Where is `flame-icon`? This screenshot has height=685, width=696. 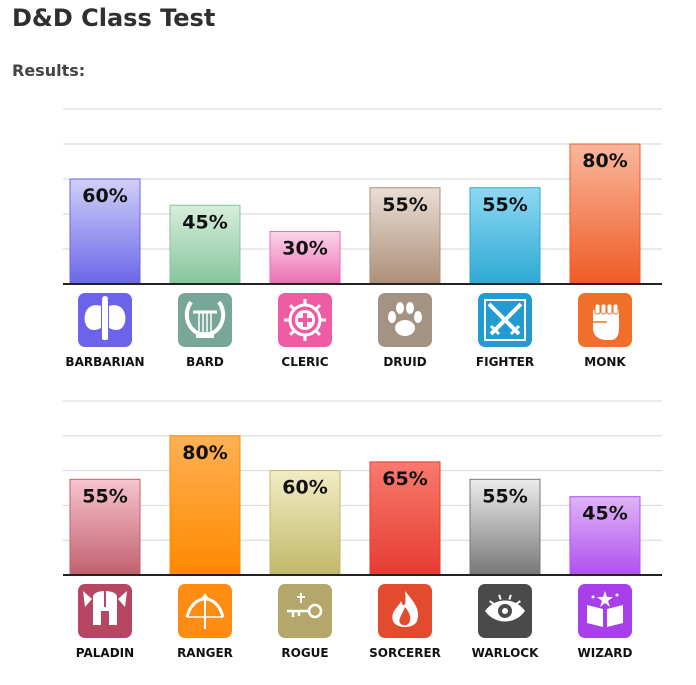
flame-icon is located at coordinates (405, 611).